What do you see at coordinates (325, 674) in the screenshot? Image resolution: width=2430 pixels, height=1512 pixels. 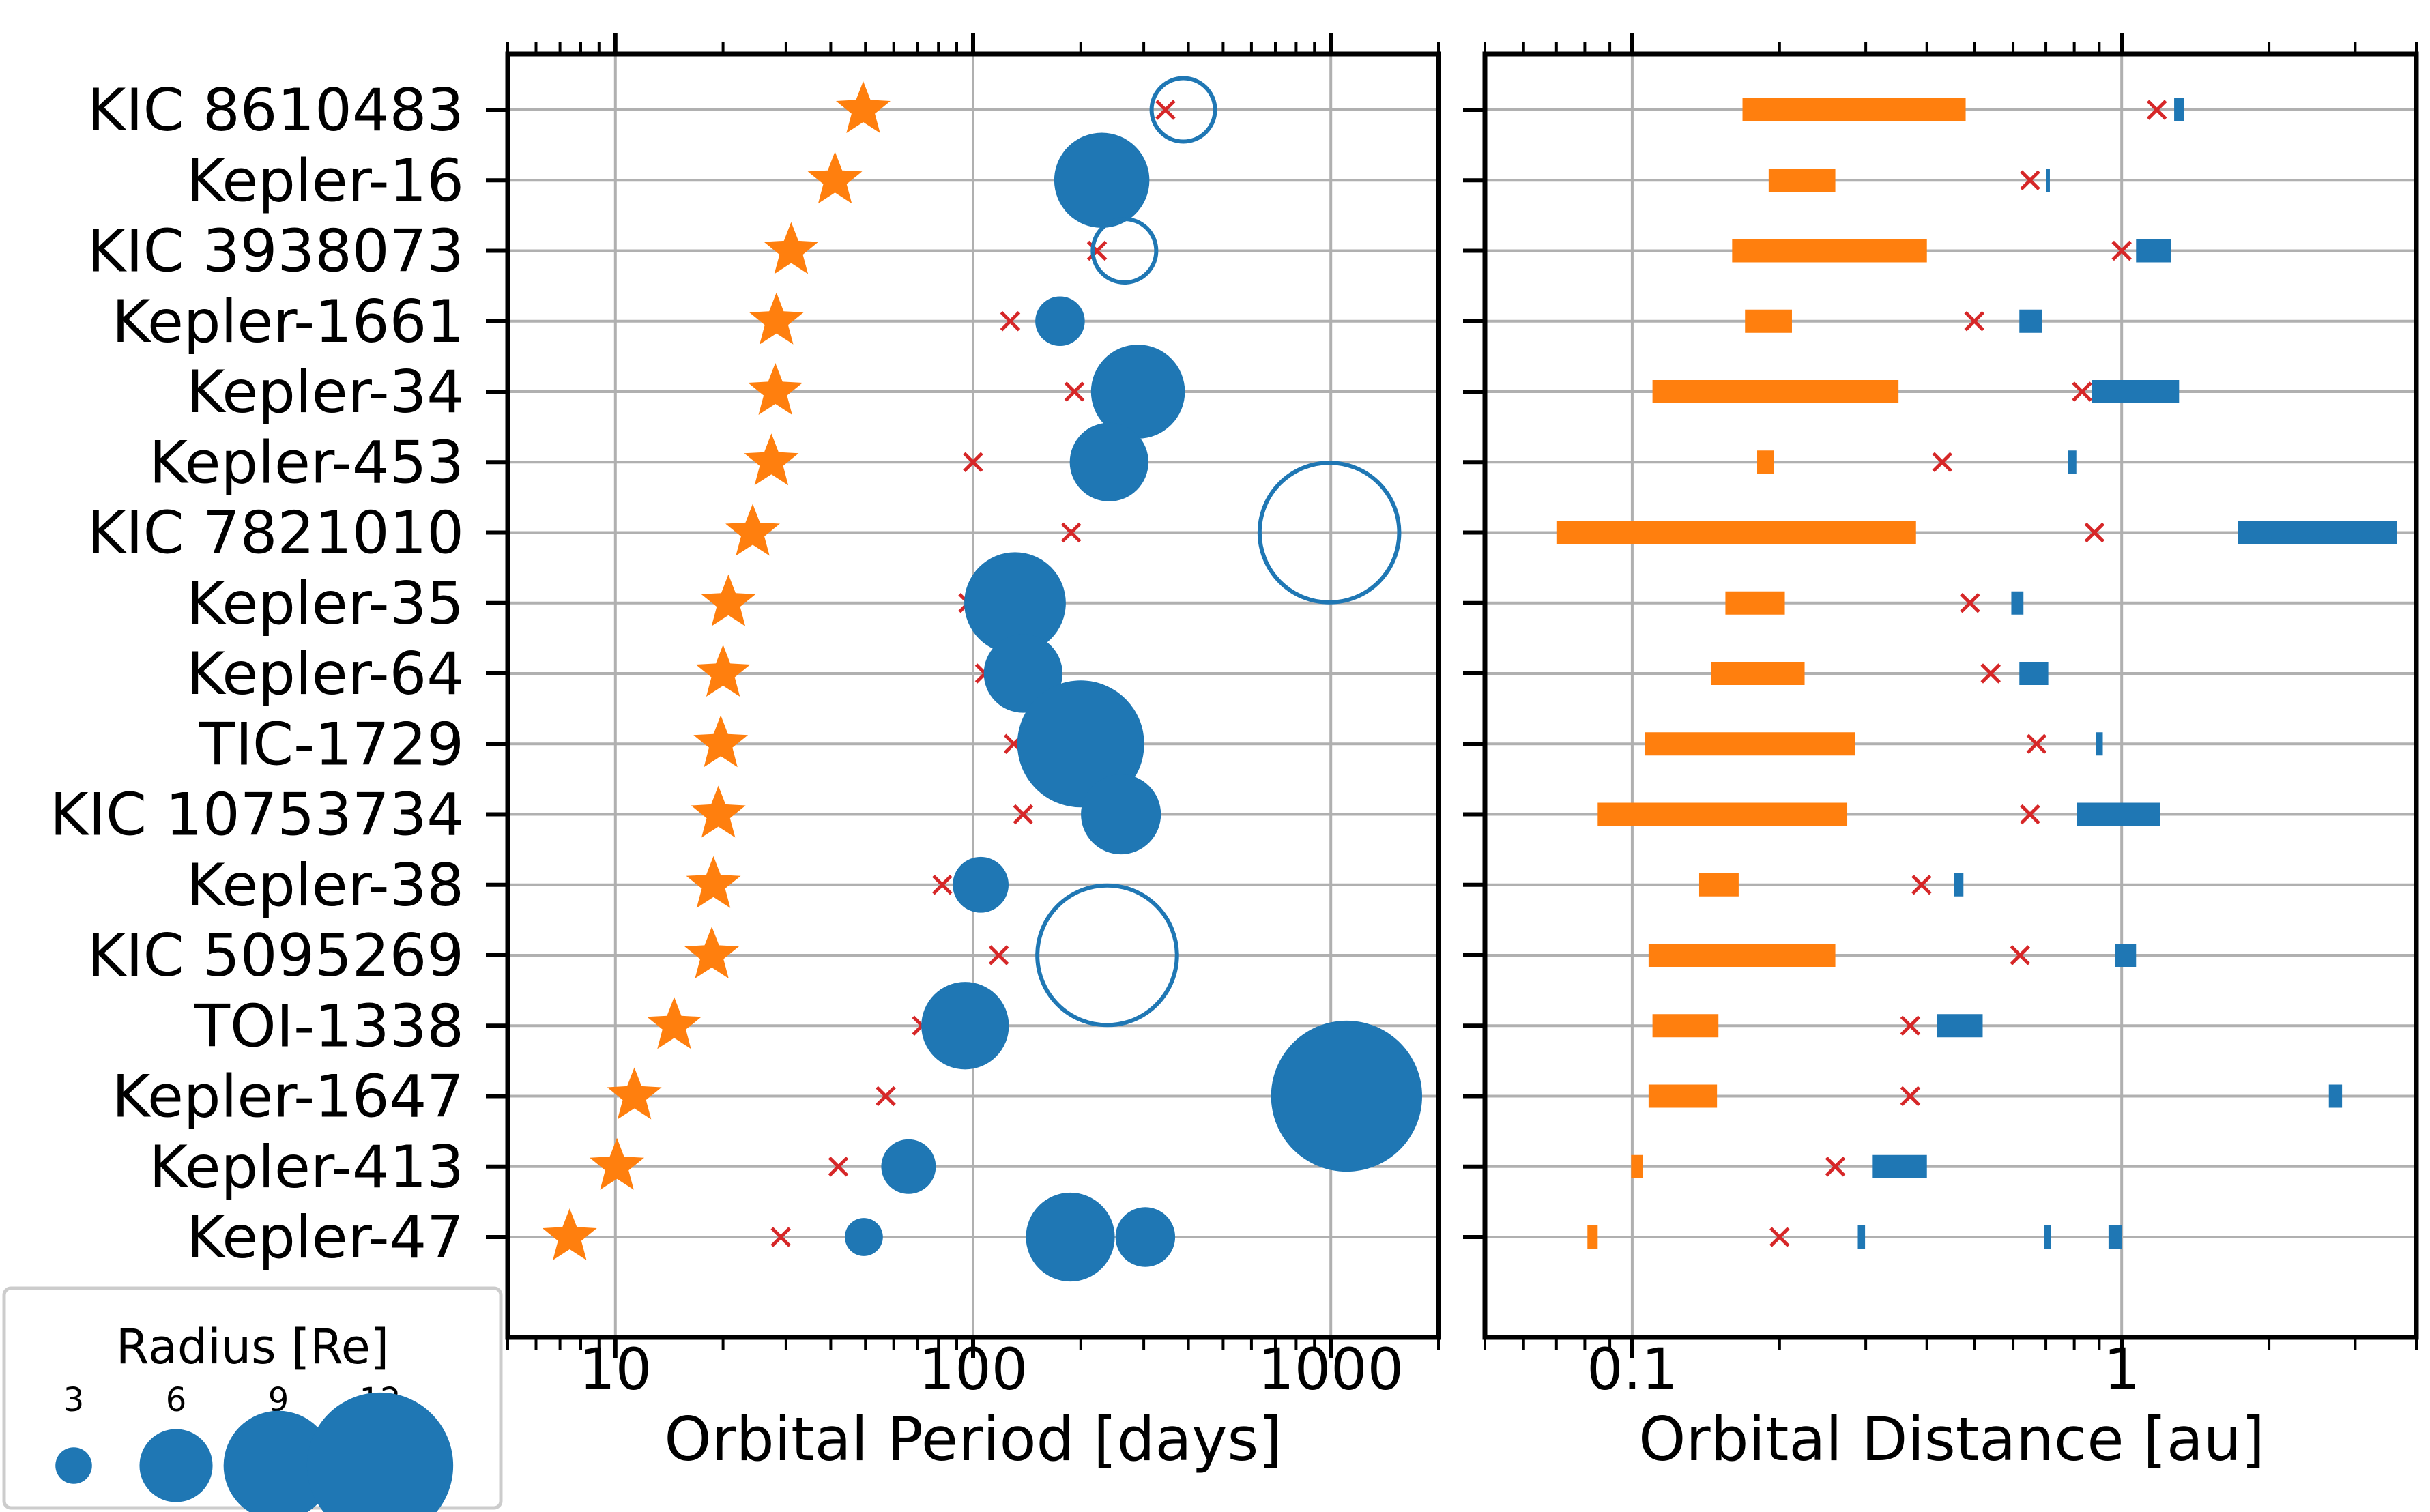 I see `system-label: Kepler-64` at bounding box center [325, 674].